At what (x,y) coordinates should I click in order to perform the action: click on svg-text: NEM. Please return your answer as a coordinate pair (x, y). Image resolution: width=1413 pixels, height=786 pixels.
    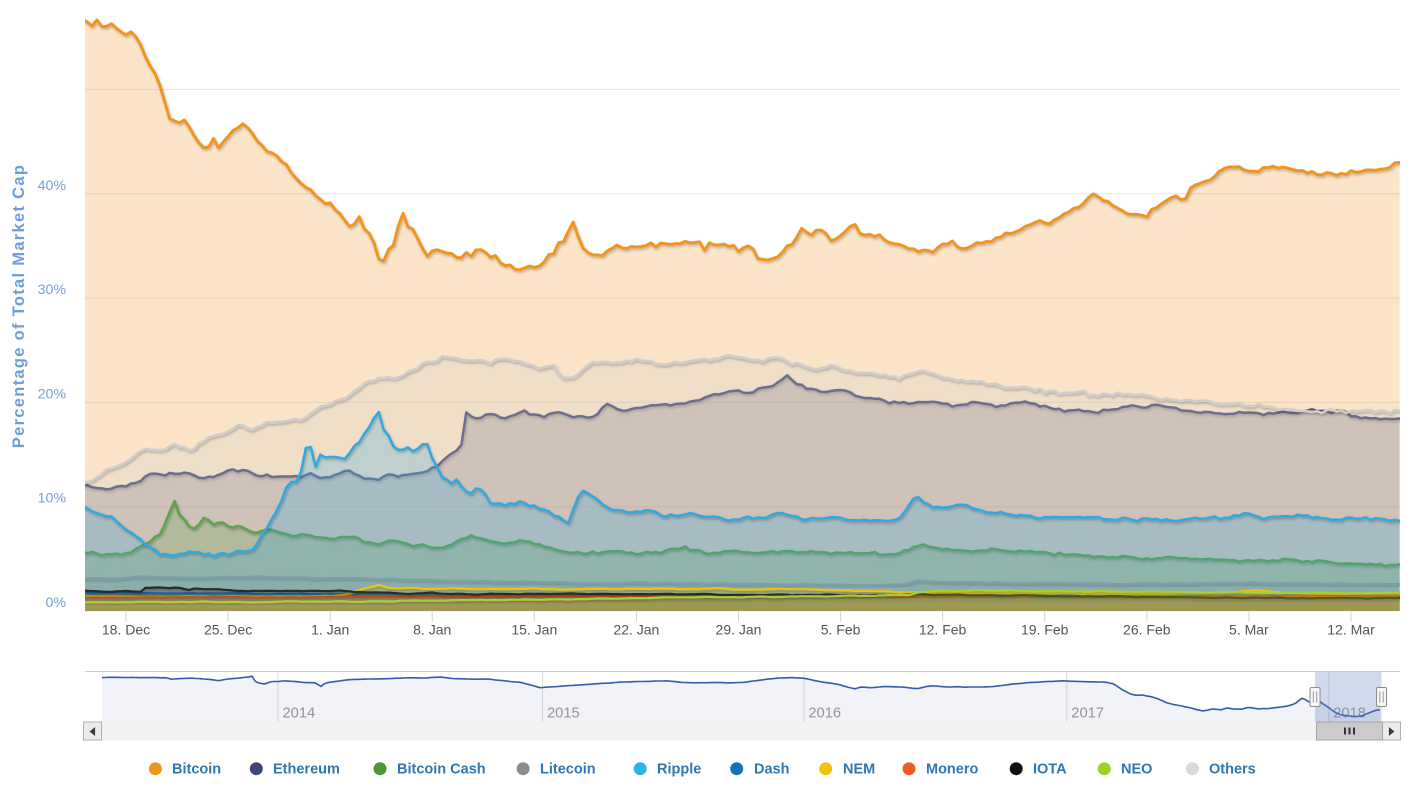
    Looking at the image, I should click on (859, 770).